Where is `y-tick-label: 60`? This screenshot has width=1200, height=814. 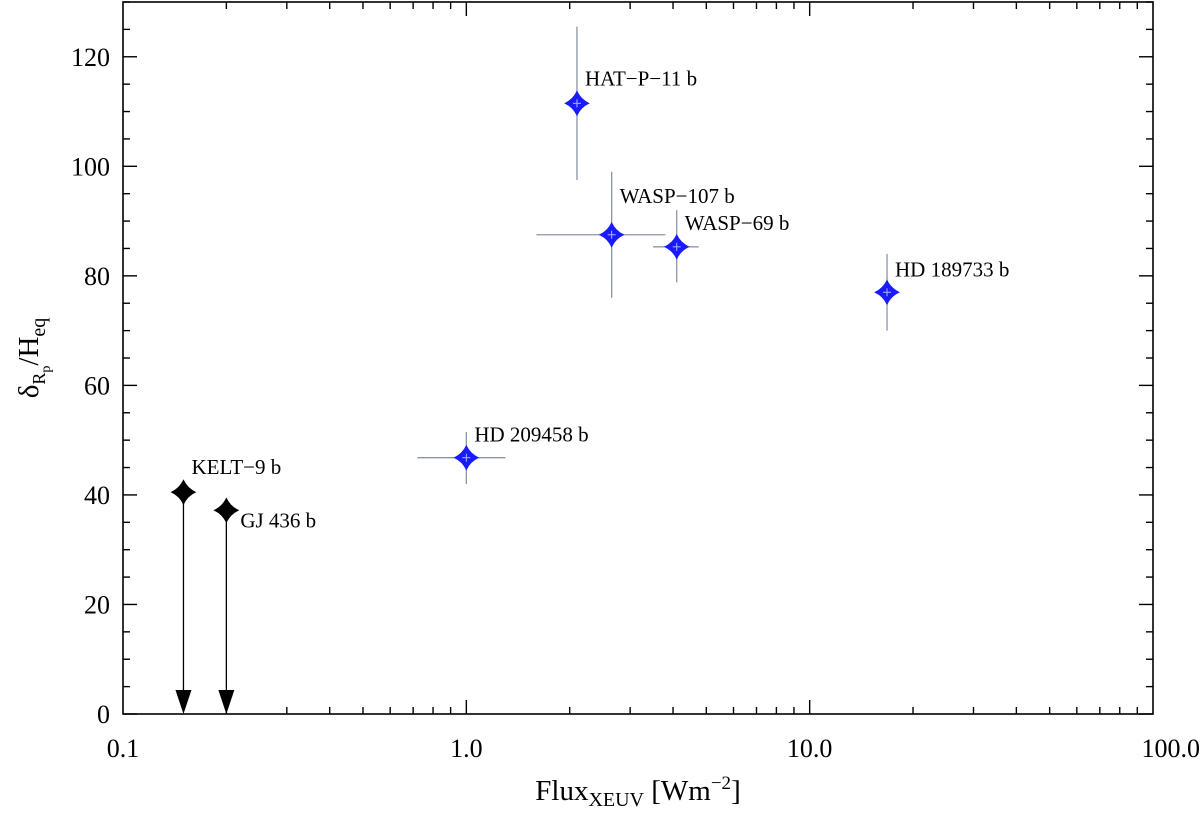 y-tick-label: 60 is located at coordinates (97, 385).